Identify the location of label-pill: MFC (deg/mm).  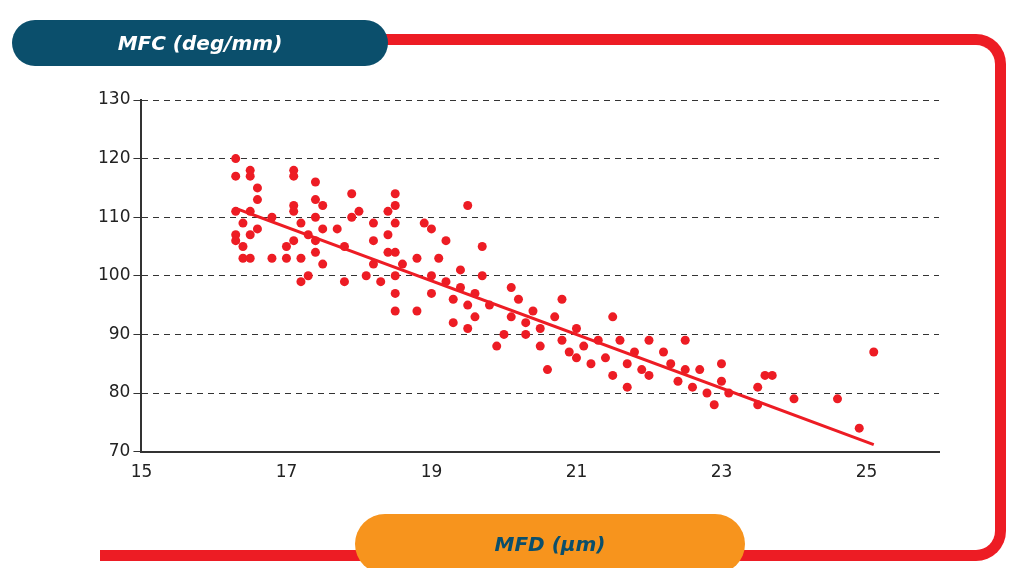
(200, 43).